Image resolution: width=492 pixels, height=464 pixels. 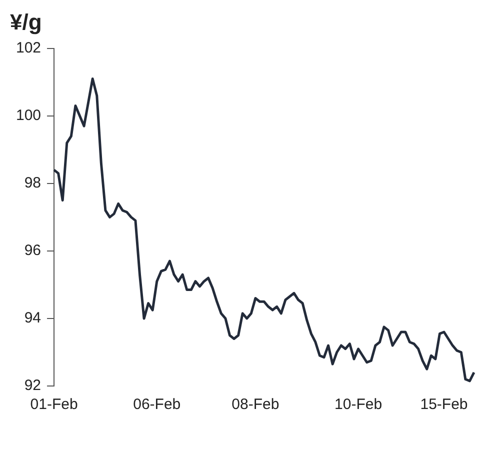 What do you see at coordinates (33, 183) in the screenshot?
I see `y-tick-label: 98` at bounding box center [33, 183].